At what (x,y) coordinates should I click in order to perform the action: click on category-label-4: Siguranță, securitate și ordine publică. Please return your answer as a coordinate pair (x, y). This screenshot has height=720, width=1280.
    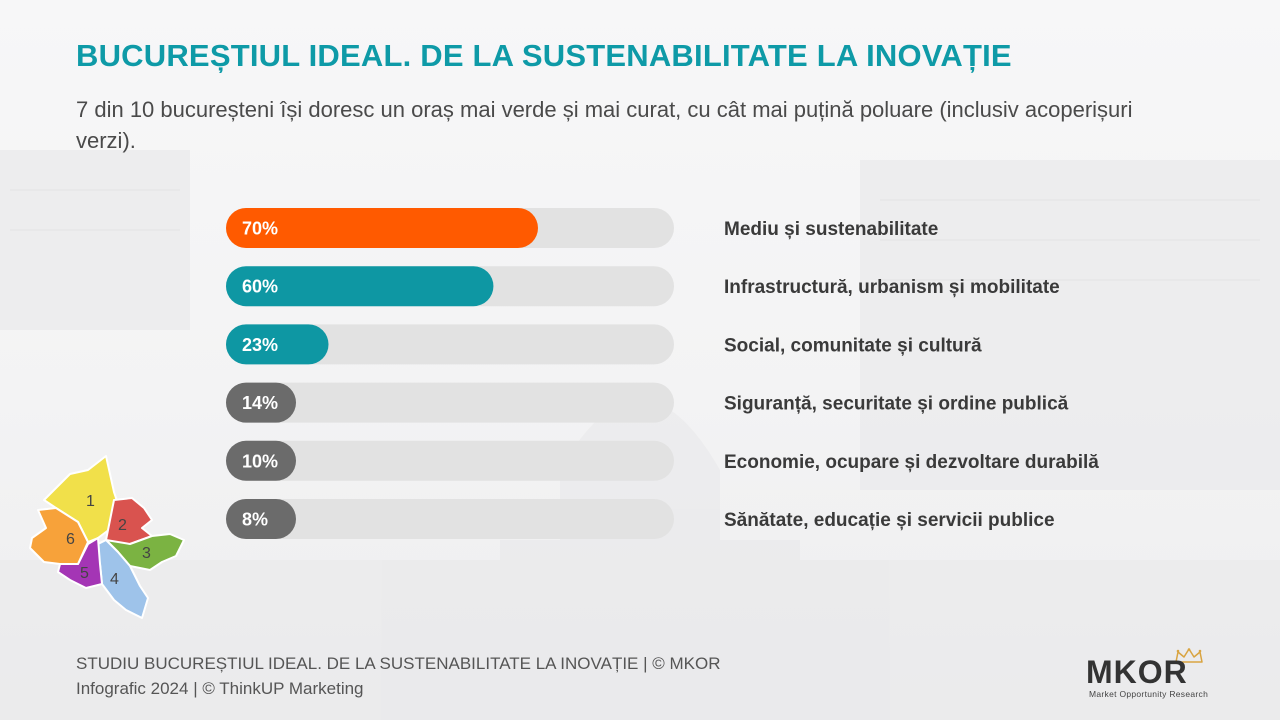
    Looking at the image, I should click on (896, 404).